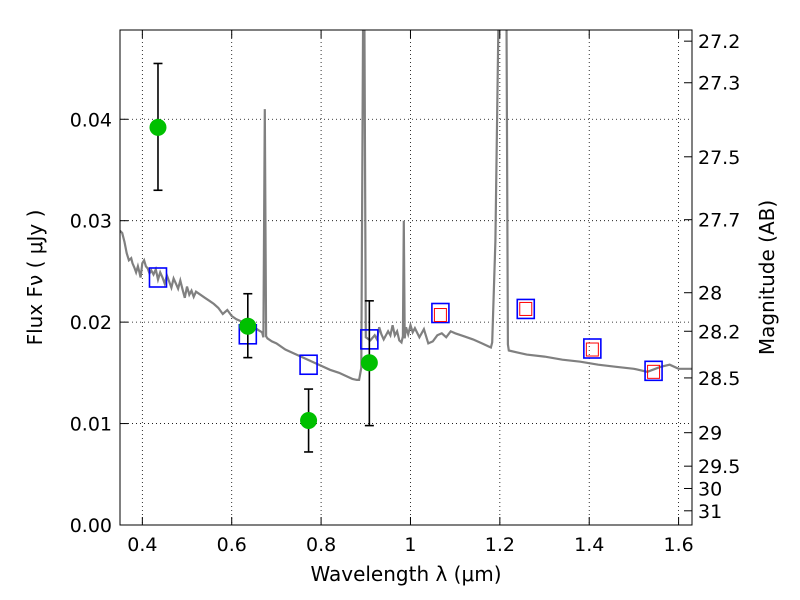 Image resolution: width=800 pixels, height=600 pixels. Describe the element at coordinates (710, 512) in the screenshot. I see `right-tick-label: 31` at that location.